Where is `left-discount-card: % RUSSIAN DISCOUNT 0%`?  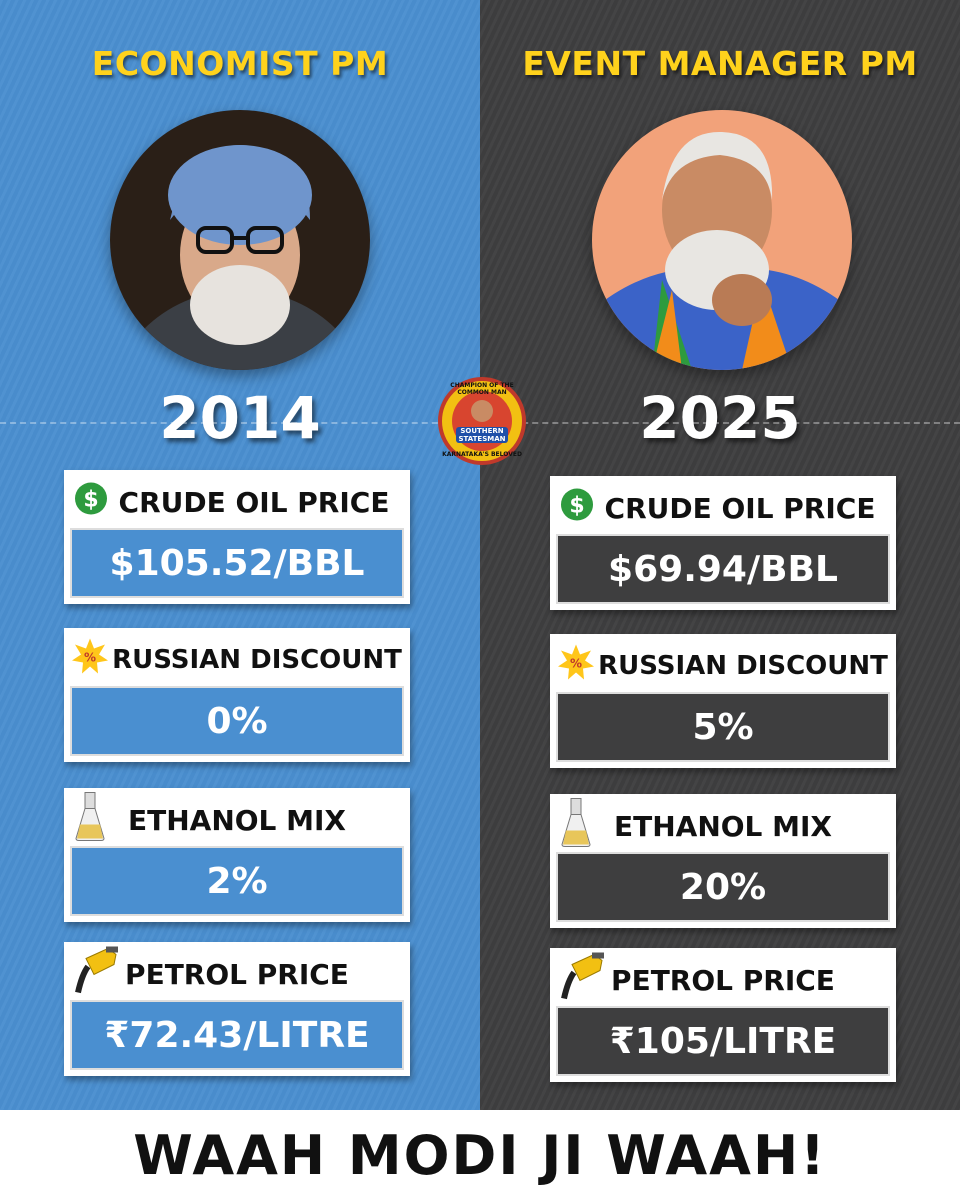
left-discount-card: % RUSSIAN DISCOUNT 0% is located at coordinates (237, 695).